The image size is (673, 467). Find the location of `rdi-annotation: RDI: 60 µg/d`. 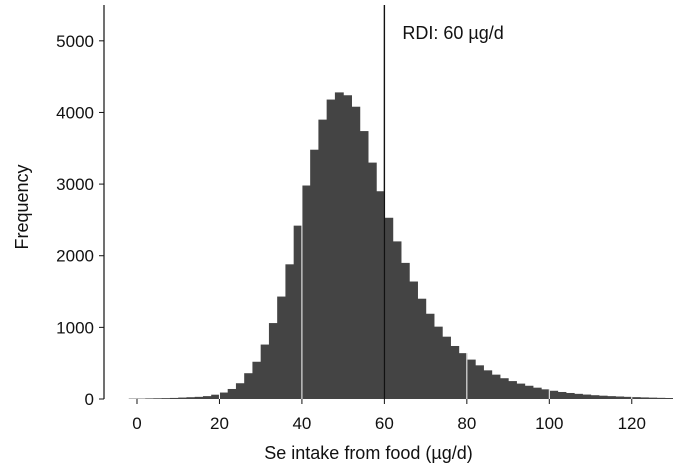

rdi-annotation: RDI: 60 µg/d is located at coordinates (452, 33).